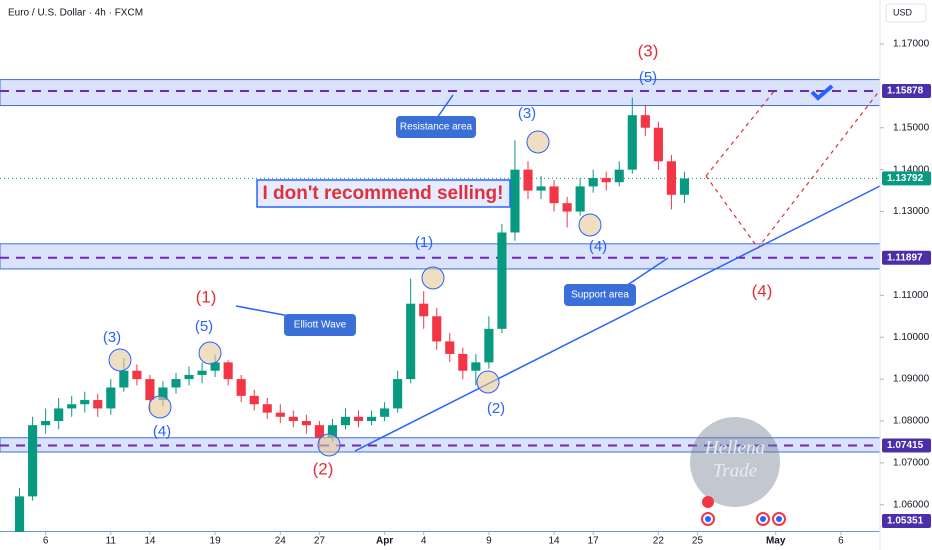 The width and height of the screenshot is (932, 550). I want to click on wave-label: (5), so click(204, 326).